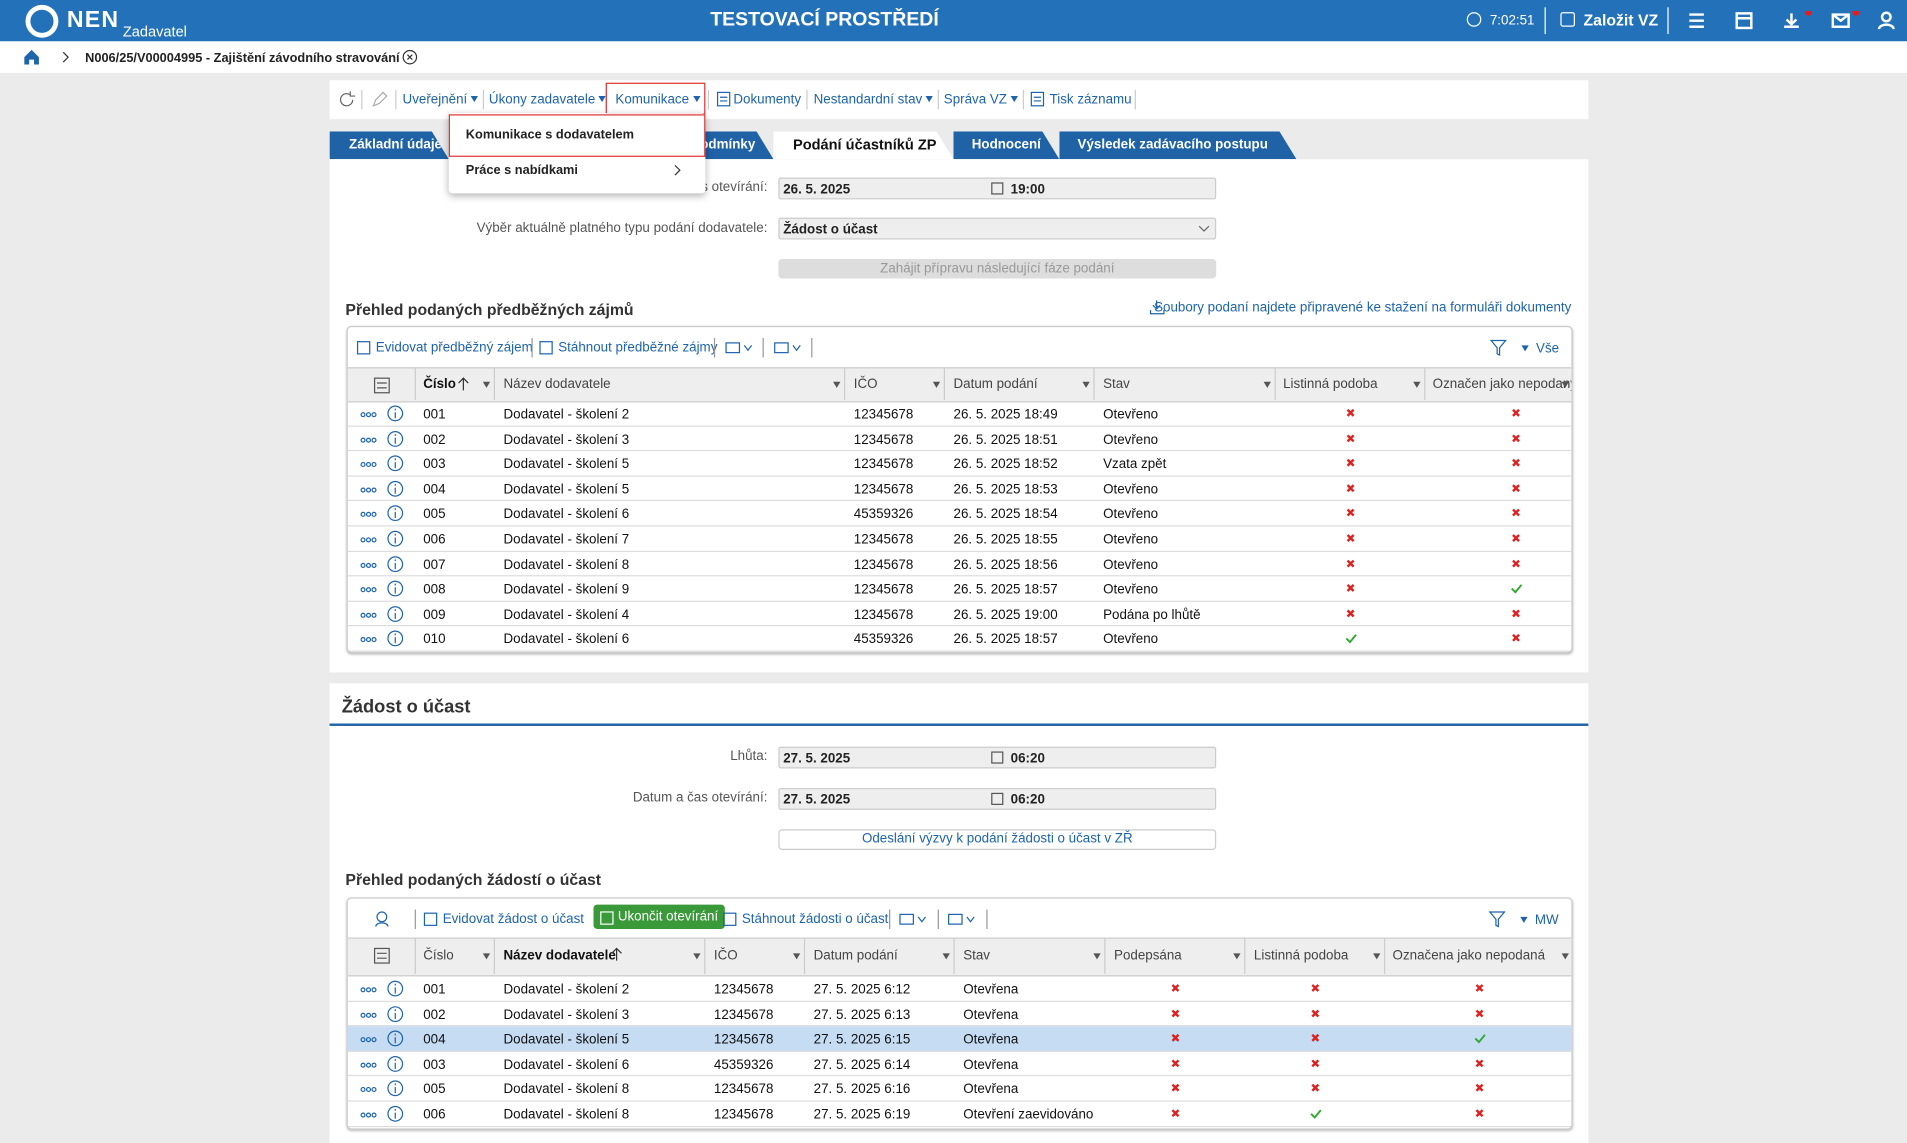  Describe the element at coordinates (628, 347) in the screenshot. I see `table-action: Stáhnout předběžné zájmy` at that location.